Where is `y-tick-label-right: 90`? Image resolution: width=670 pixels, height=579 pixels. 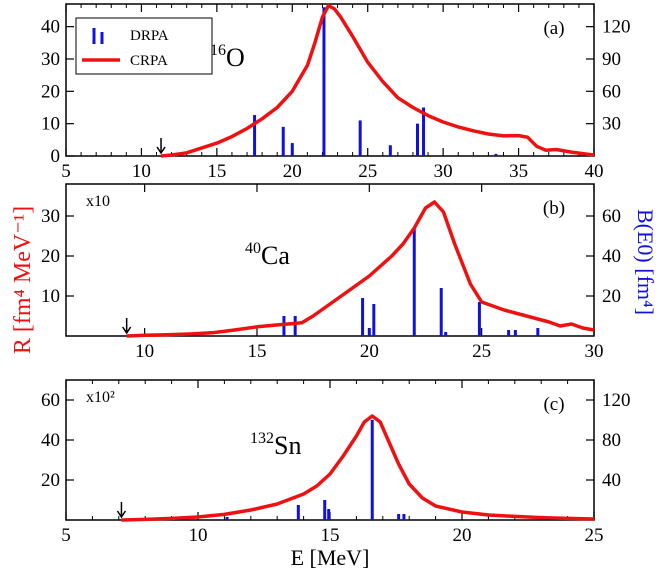 y-tick-label-right: 90 is located at coordinates (611, 59).